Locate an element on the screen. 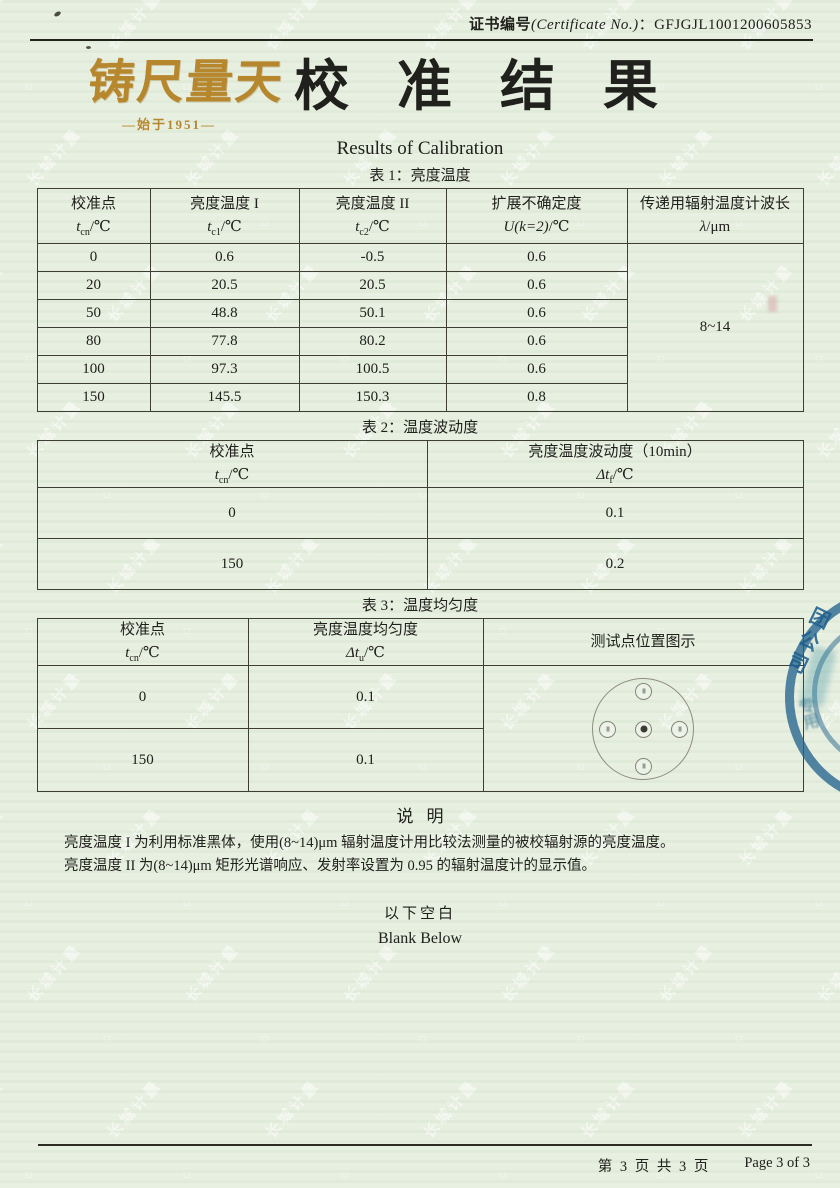 This screenshot has height=1188, width=840. diagram-circle is located at coordinates (643, 728).